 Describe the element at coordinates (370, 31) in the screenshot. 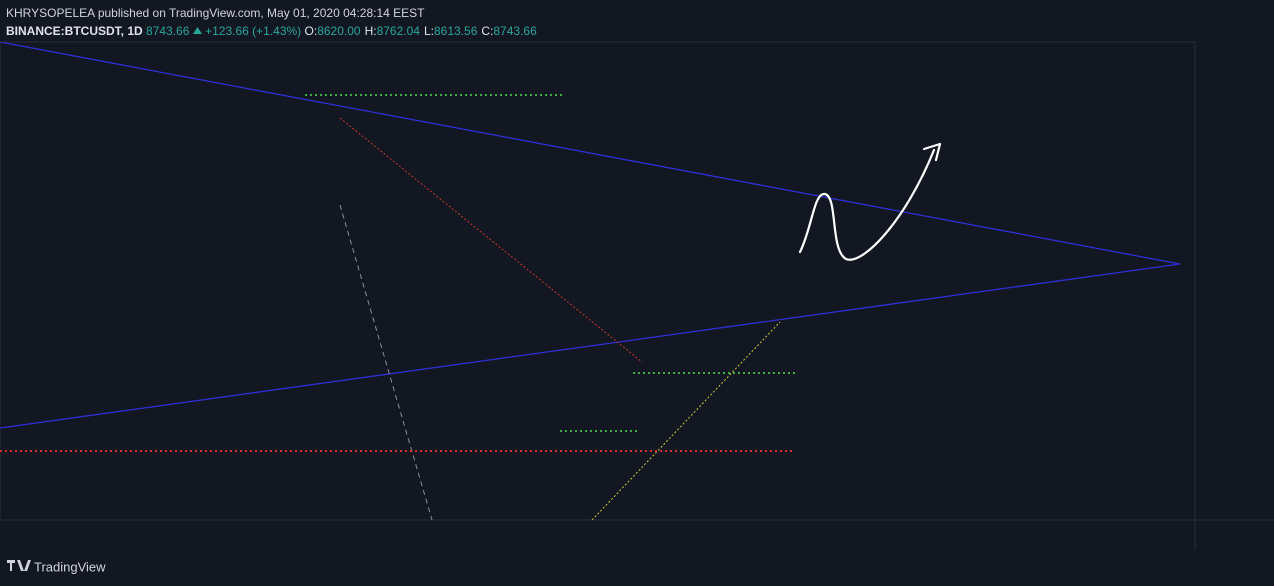

I see `ohlc-key: H:` at that location.